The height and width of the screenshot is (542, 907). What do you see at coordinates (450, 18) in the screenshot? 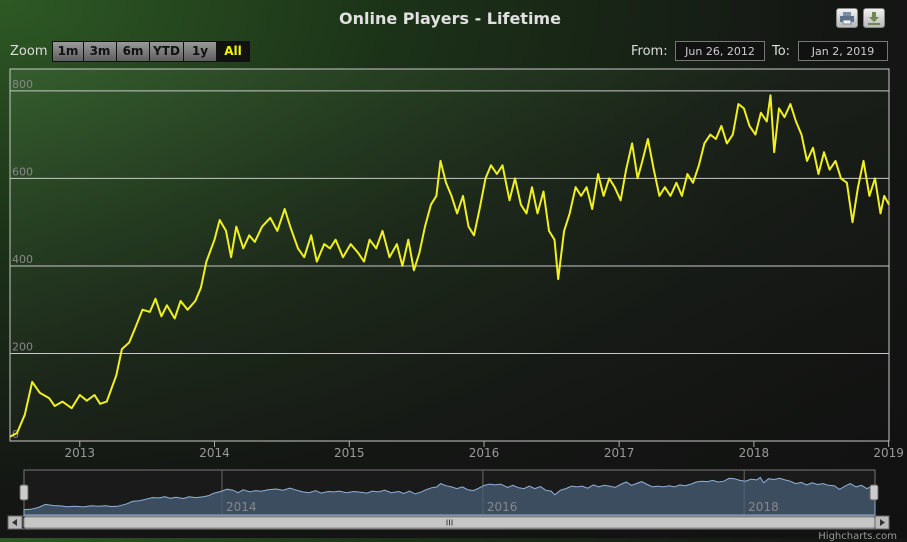
I see `chart-title: Online Players - Lifetime` at bounding box center [450, 18].